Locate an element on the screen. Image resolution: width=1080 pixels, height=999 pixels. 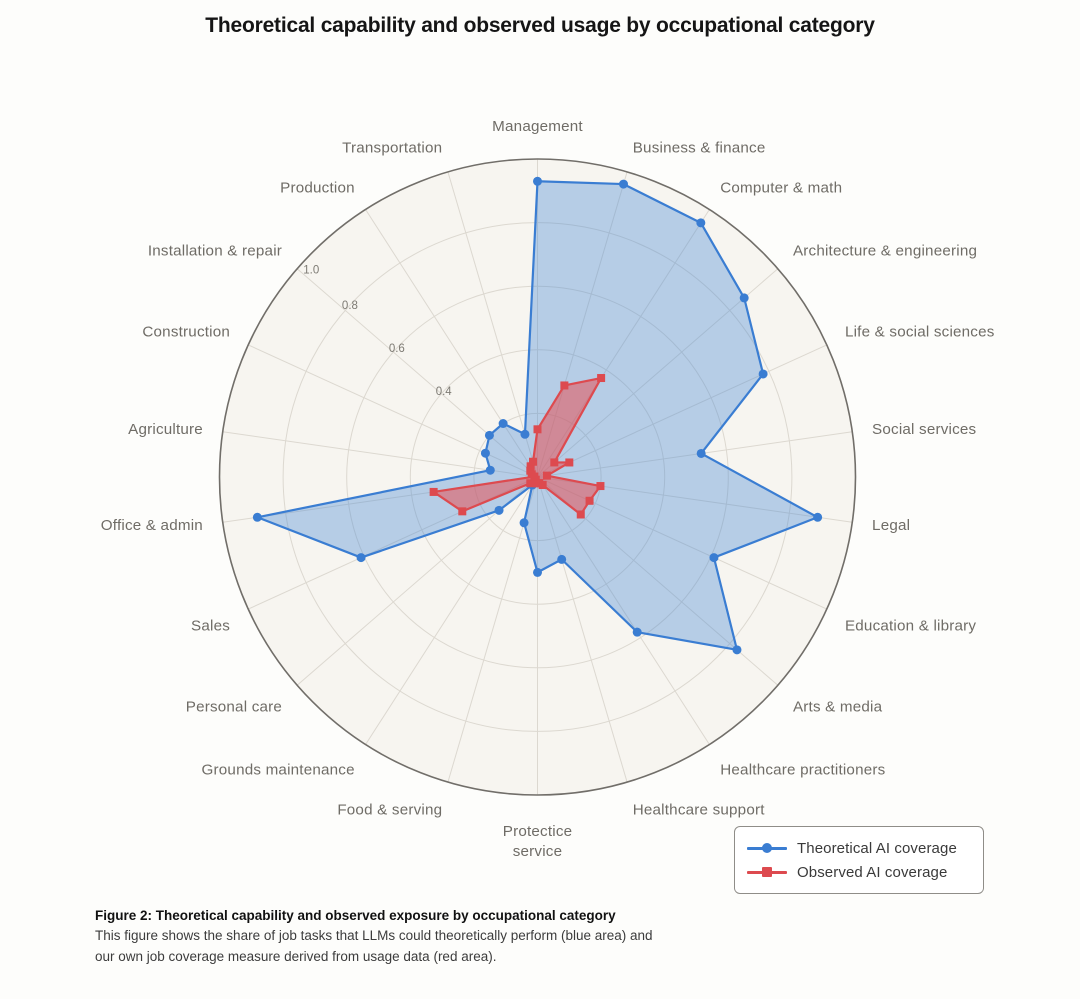
category-label: Healthcare support is located at coordinates (699, 809).